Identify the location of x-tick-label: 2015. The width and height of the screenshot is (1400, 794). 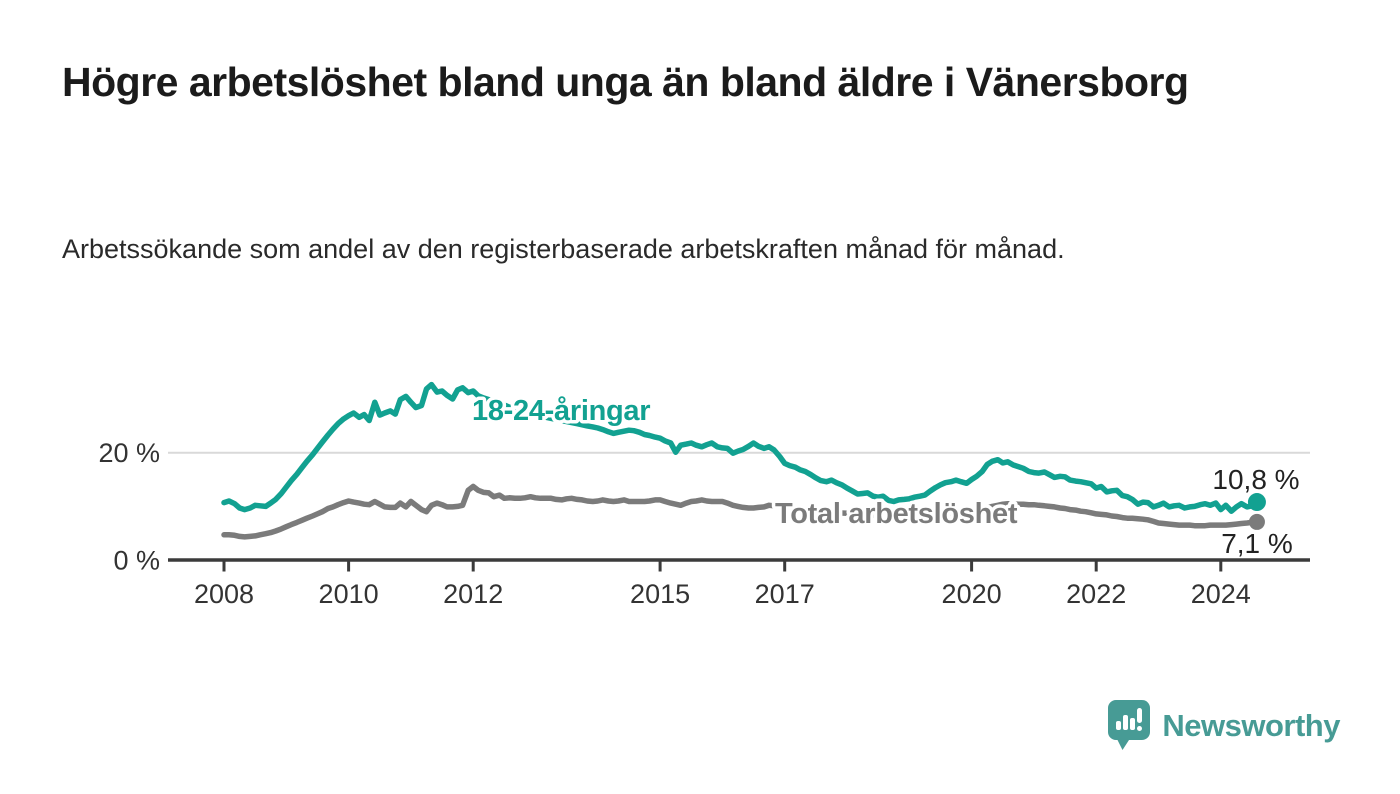
(660, 594).